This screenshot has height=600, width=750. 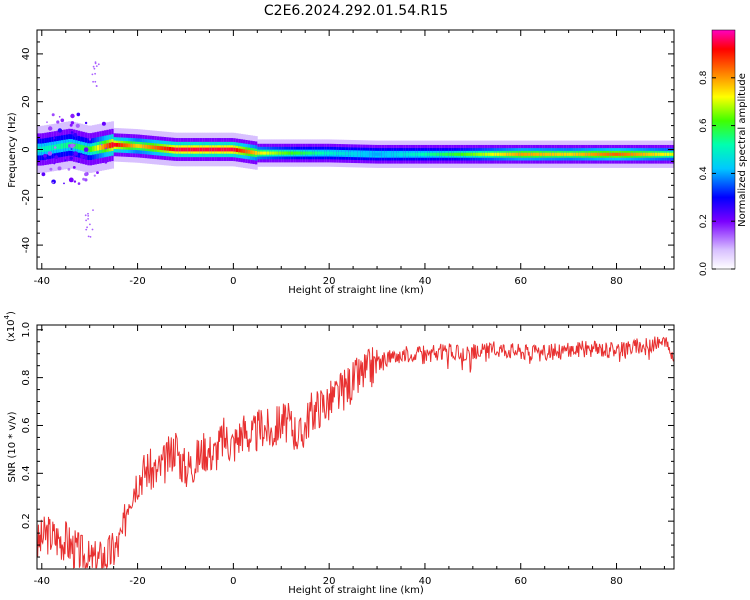 What do you see at coordinates (26, 330) in the screenshot?
I see `y-tick-label: 1.0` at bounding box center [26, 330].